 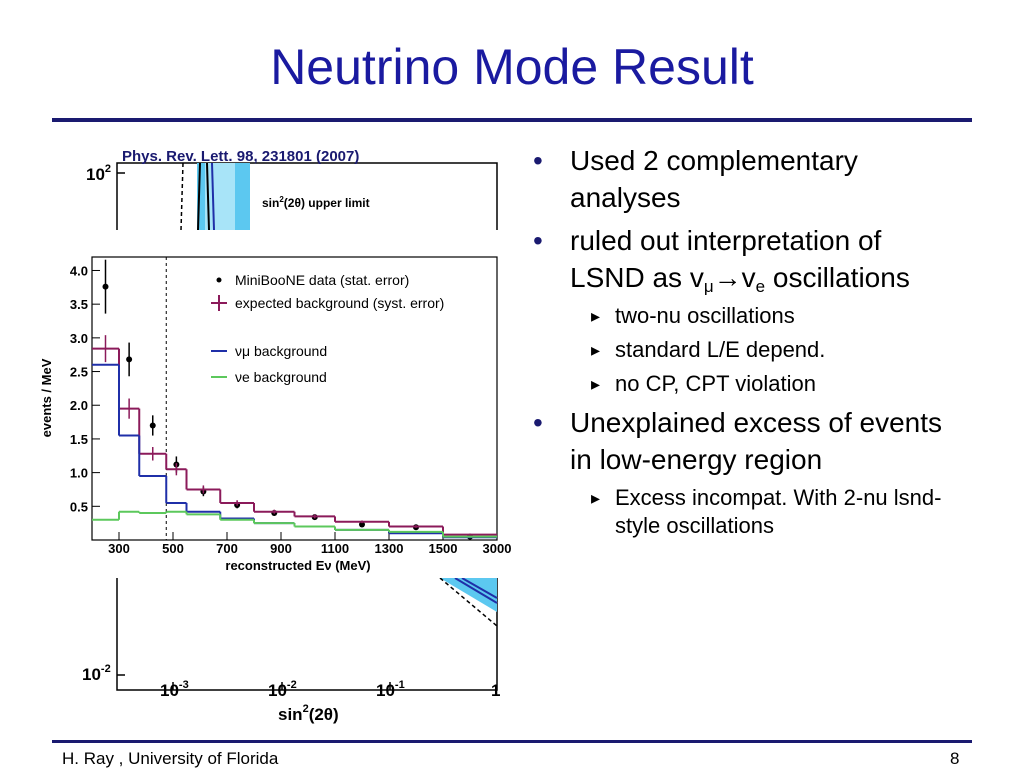 I want to click on sub-bullet: two-nu oscillations, so click(x=748, y=316).